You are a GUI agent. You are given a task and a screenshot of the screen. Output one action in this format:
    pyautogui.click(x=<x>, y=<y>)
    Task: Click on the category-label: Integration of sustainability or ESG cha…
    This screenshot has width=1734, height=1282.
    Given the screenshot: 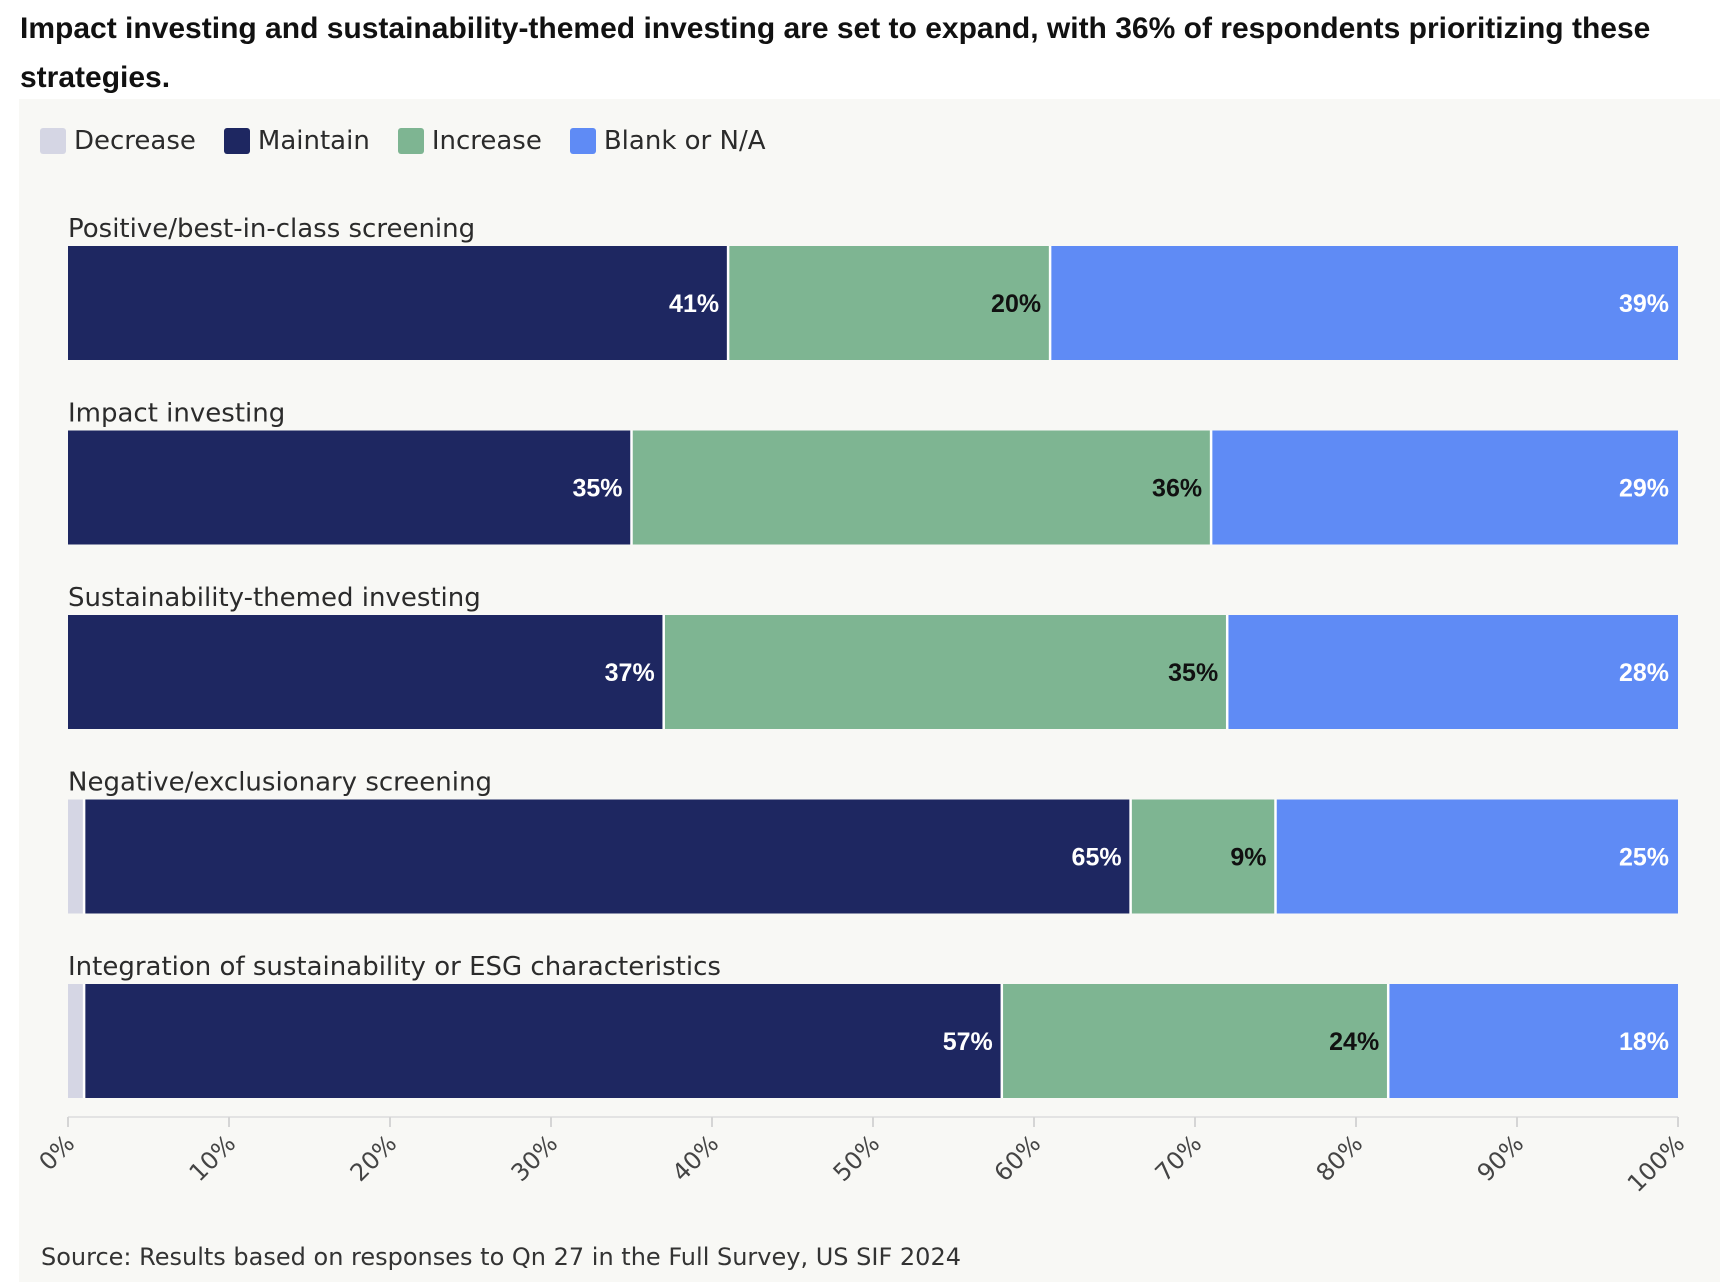 What is the action you would take?
    pyautogui.click(x=394, y=967)
    